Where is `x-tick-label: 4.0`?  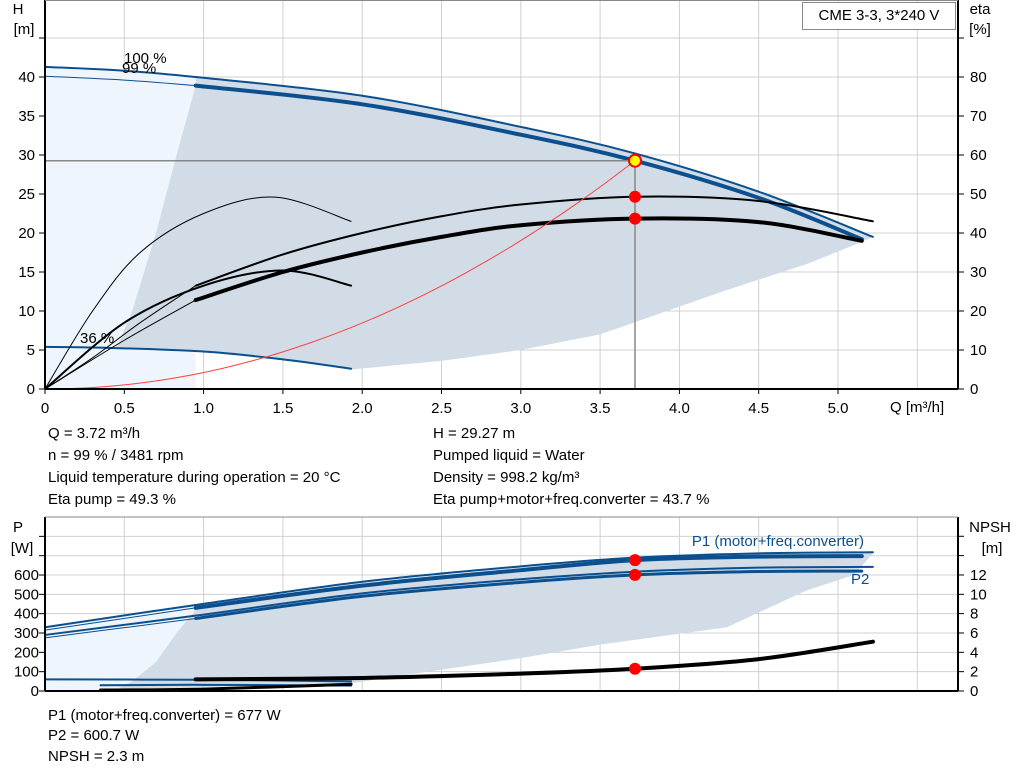
x-tick-label: 4.0 is located at coordinates (679, 408).